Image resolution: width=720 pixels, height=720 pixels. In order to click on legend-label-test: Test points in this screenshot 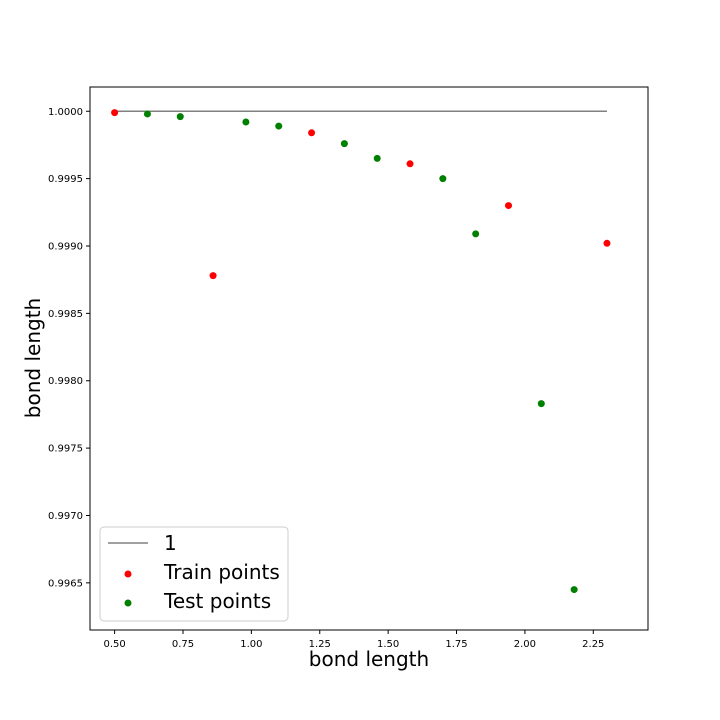, I will do `click(217, 601)`.